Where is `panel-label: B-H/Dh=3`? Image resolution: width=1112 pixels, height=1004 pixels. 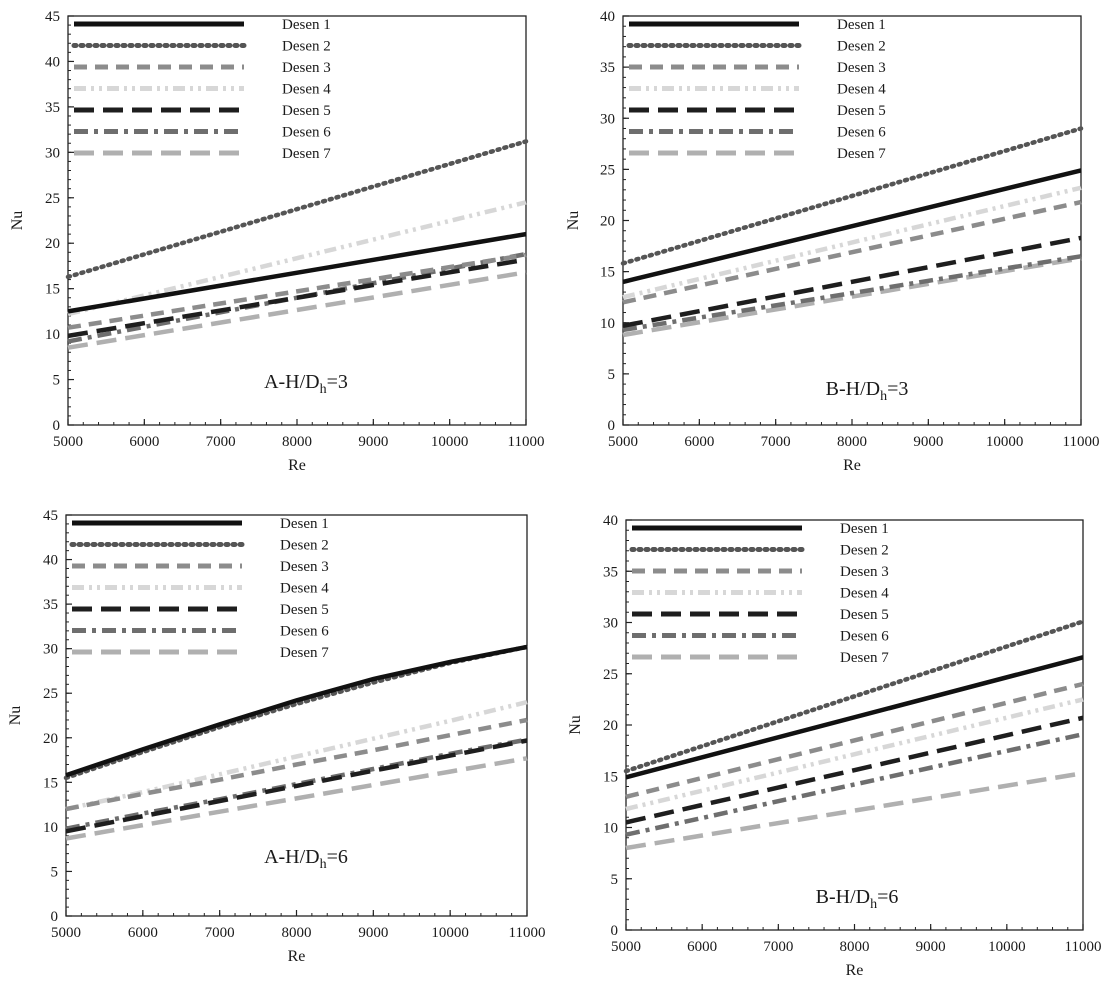
panel-label: B-H/Dh=3 is located at coordinates (867, 391).